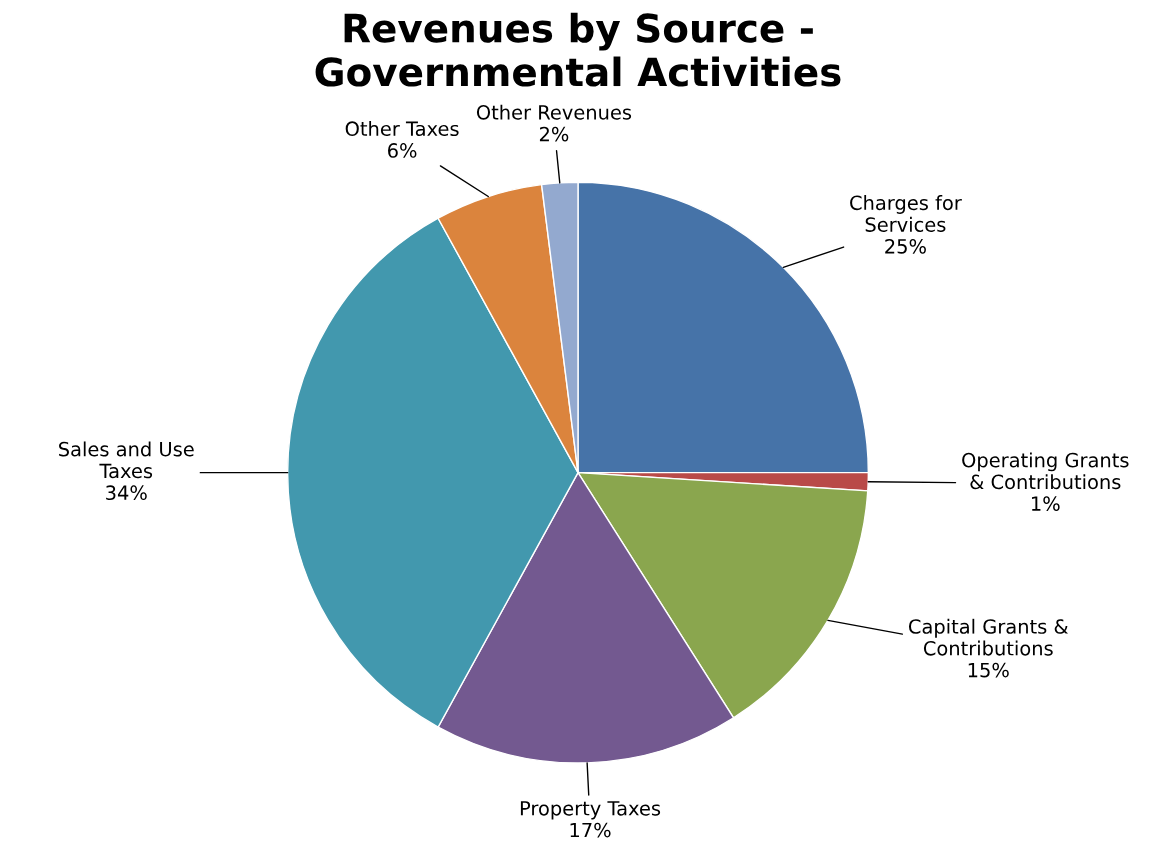 The width and height of the screenshot is (1156, 844). I want to click on slice-label: Other Taxes, so click(402, 128).